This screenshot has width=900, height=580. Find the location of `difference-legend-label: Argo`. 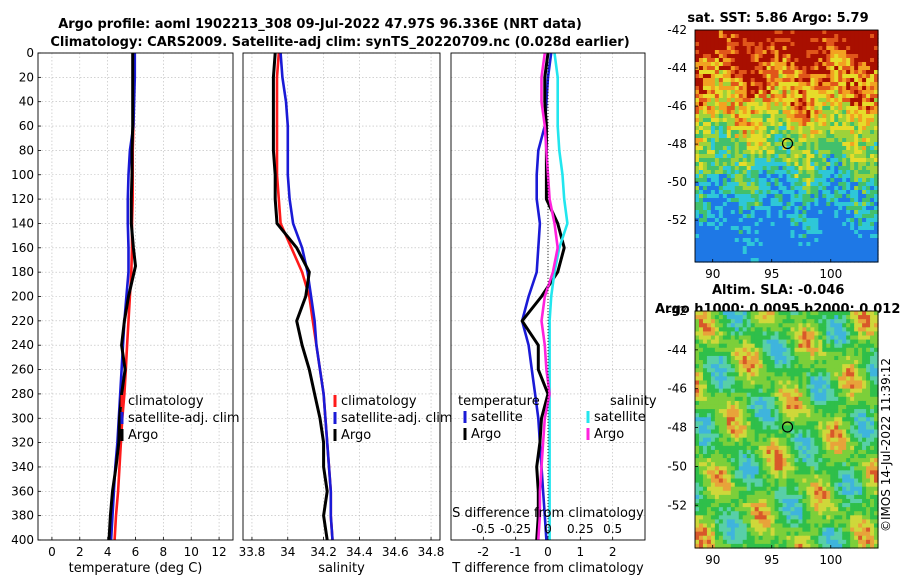

difference-legend-label: Argo is located at coordinates (609, 434).